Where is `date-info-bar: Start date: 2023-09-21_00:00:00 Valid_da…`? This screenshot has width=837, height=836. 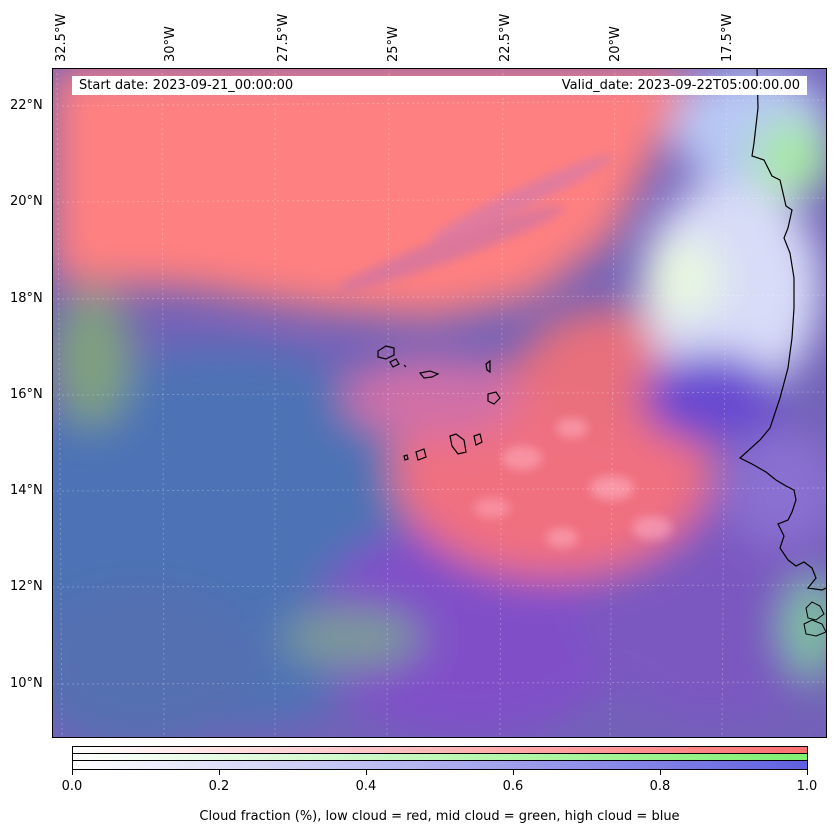 date-info-bar: Start date: 2023-09-21_00:00:00 Valid_da… is located at coordinates (439, 85).